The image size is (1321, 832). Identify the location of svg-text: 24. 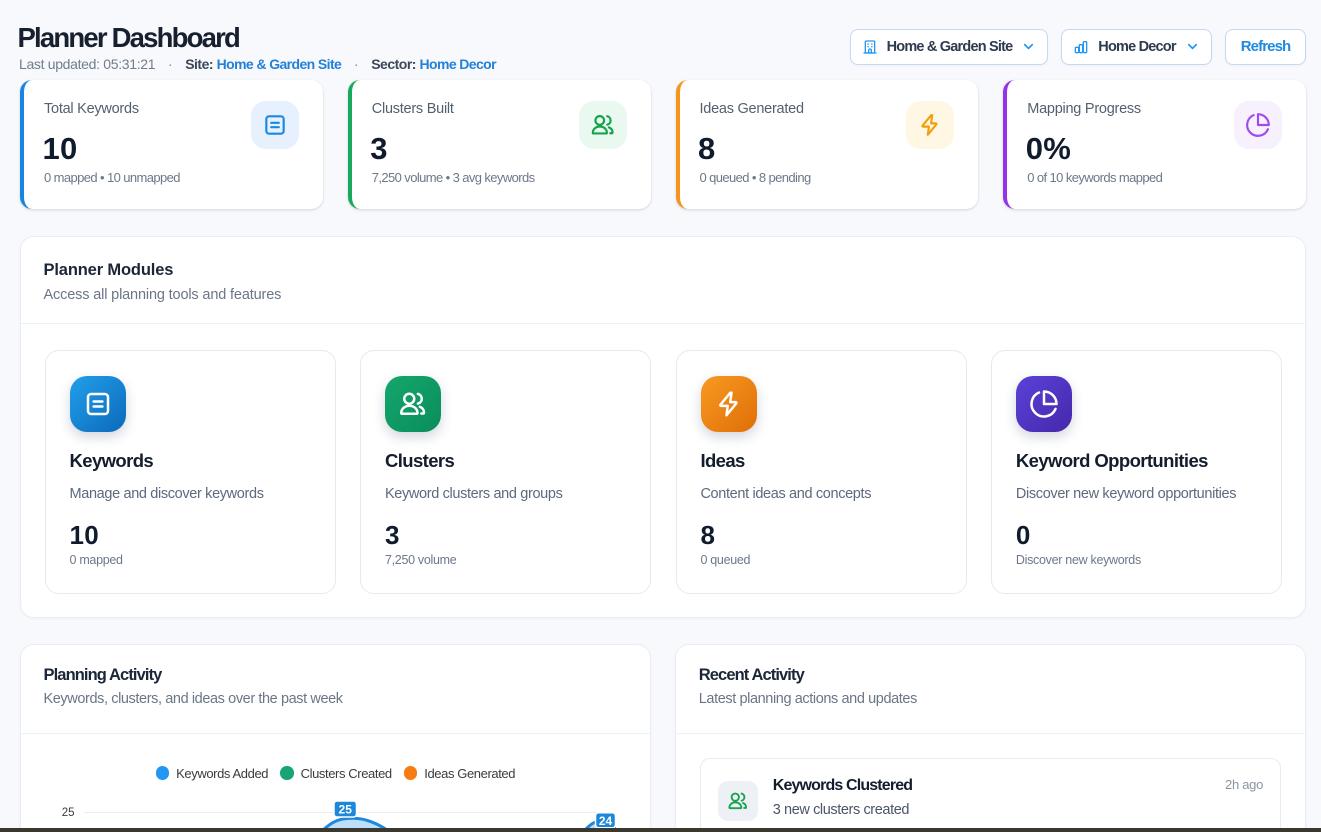
(606, 821).